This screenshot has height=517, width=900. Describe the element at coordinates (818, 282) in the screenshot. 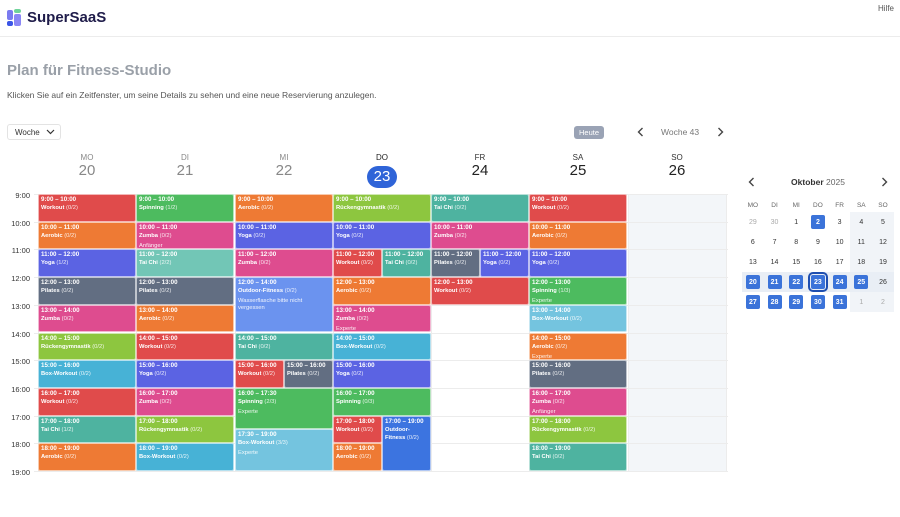

I see `mini-calendar-day: 23` at that location.